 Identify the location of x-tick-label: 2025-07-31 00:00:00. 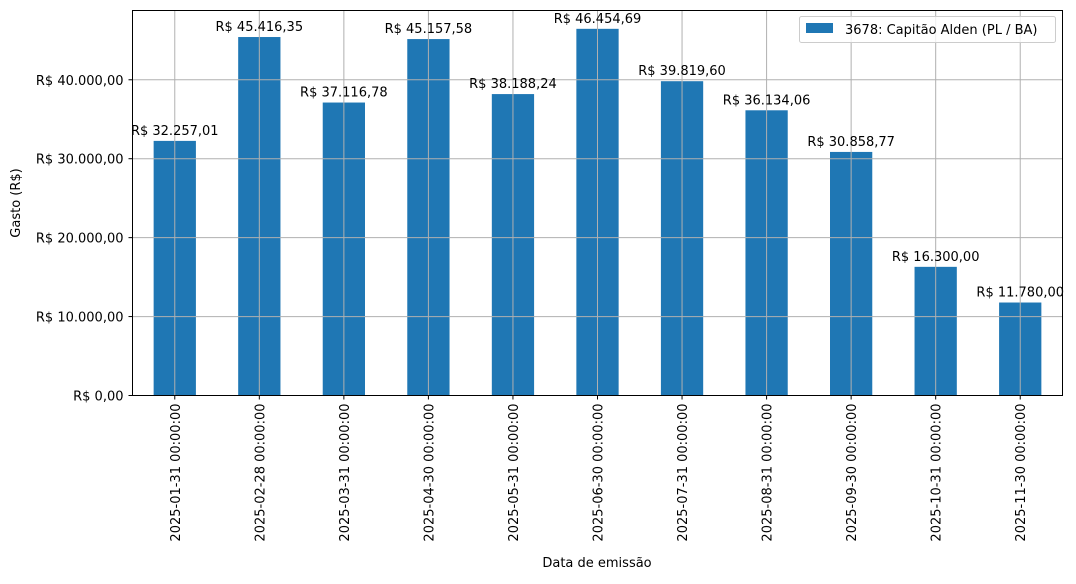
(683, 473).